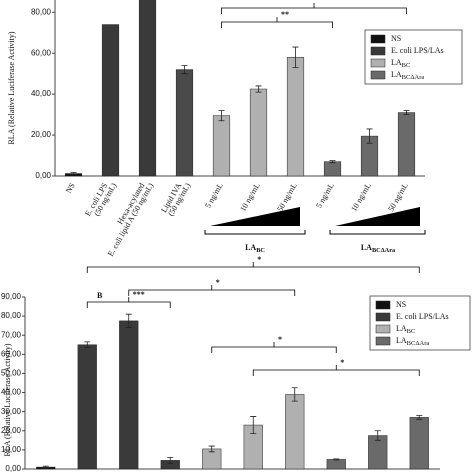 This screenshot has height=474, width=474. What do you see at coordinates (260, 250) in the screenshot?
I see `group-label-sub: BC` at bounding box center [260, 250].